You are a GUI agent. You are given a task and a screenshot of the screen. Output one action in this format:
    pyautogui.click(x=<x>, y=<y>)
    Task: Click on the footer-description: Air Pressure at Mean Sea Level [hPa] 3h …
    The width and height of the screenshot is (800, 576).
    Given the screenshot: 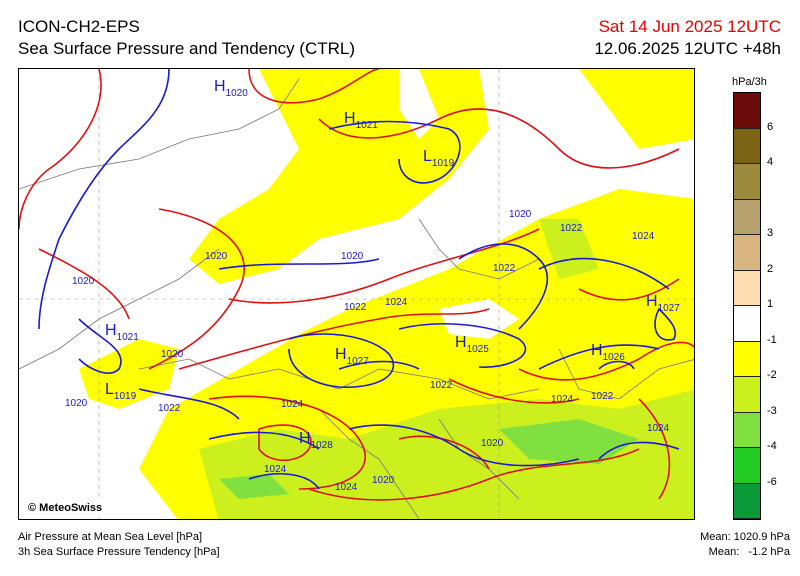 What is the action you would take?
    pyautogui.click(x=119, y=545)
    